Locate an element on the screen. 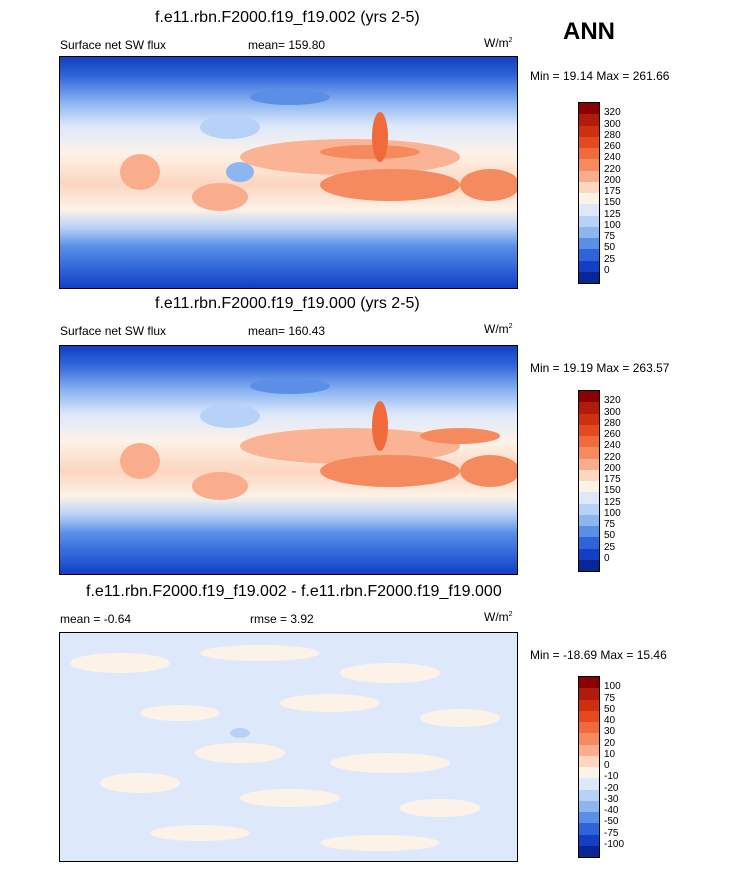 This screenshot has height=872, width=733. panel-2-title: f.e11.rbn.F2000.f19_f19.000 (yrs 2-5) is located at coordinates (287, 303).